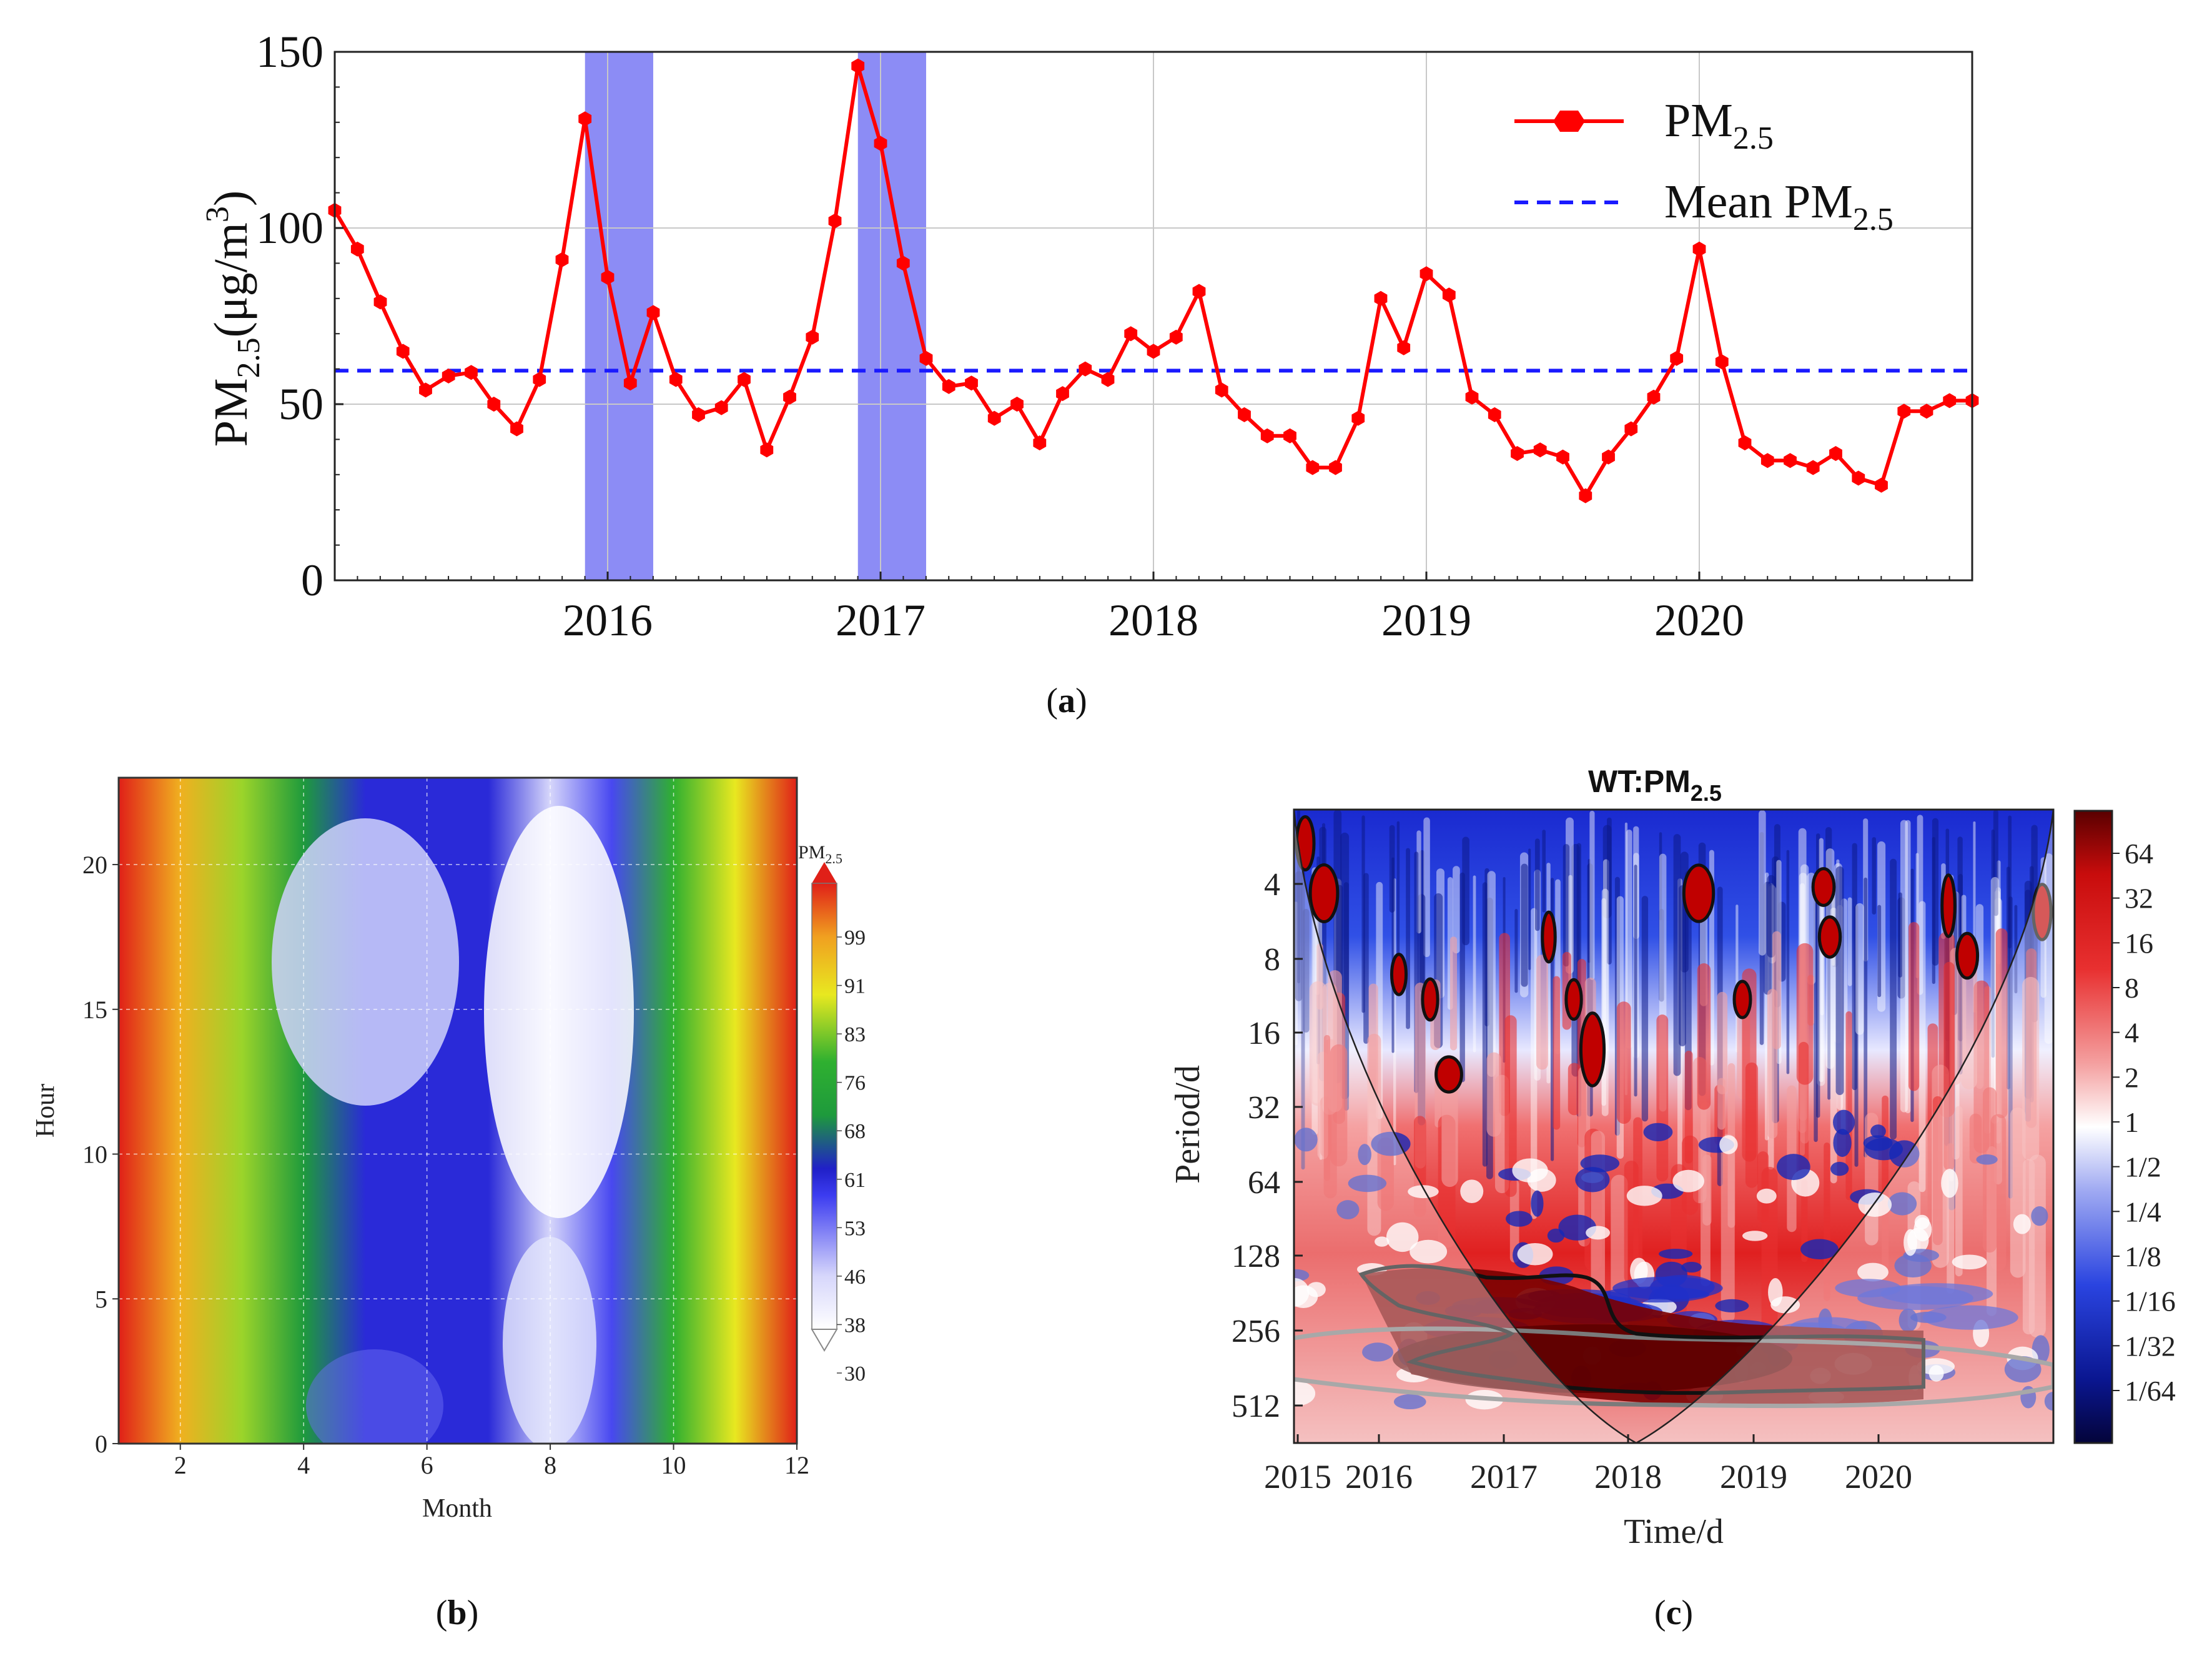  I want to click on significance-contour-gray, so click(1673, 1367).